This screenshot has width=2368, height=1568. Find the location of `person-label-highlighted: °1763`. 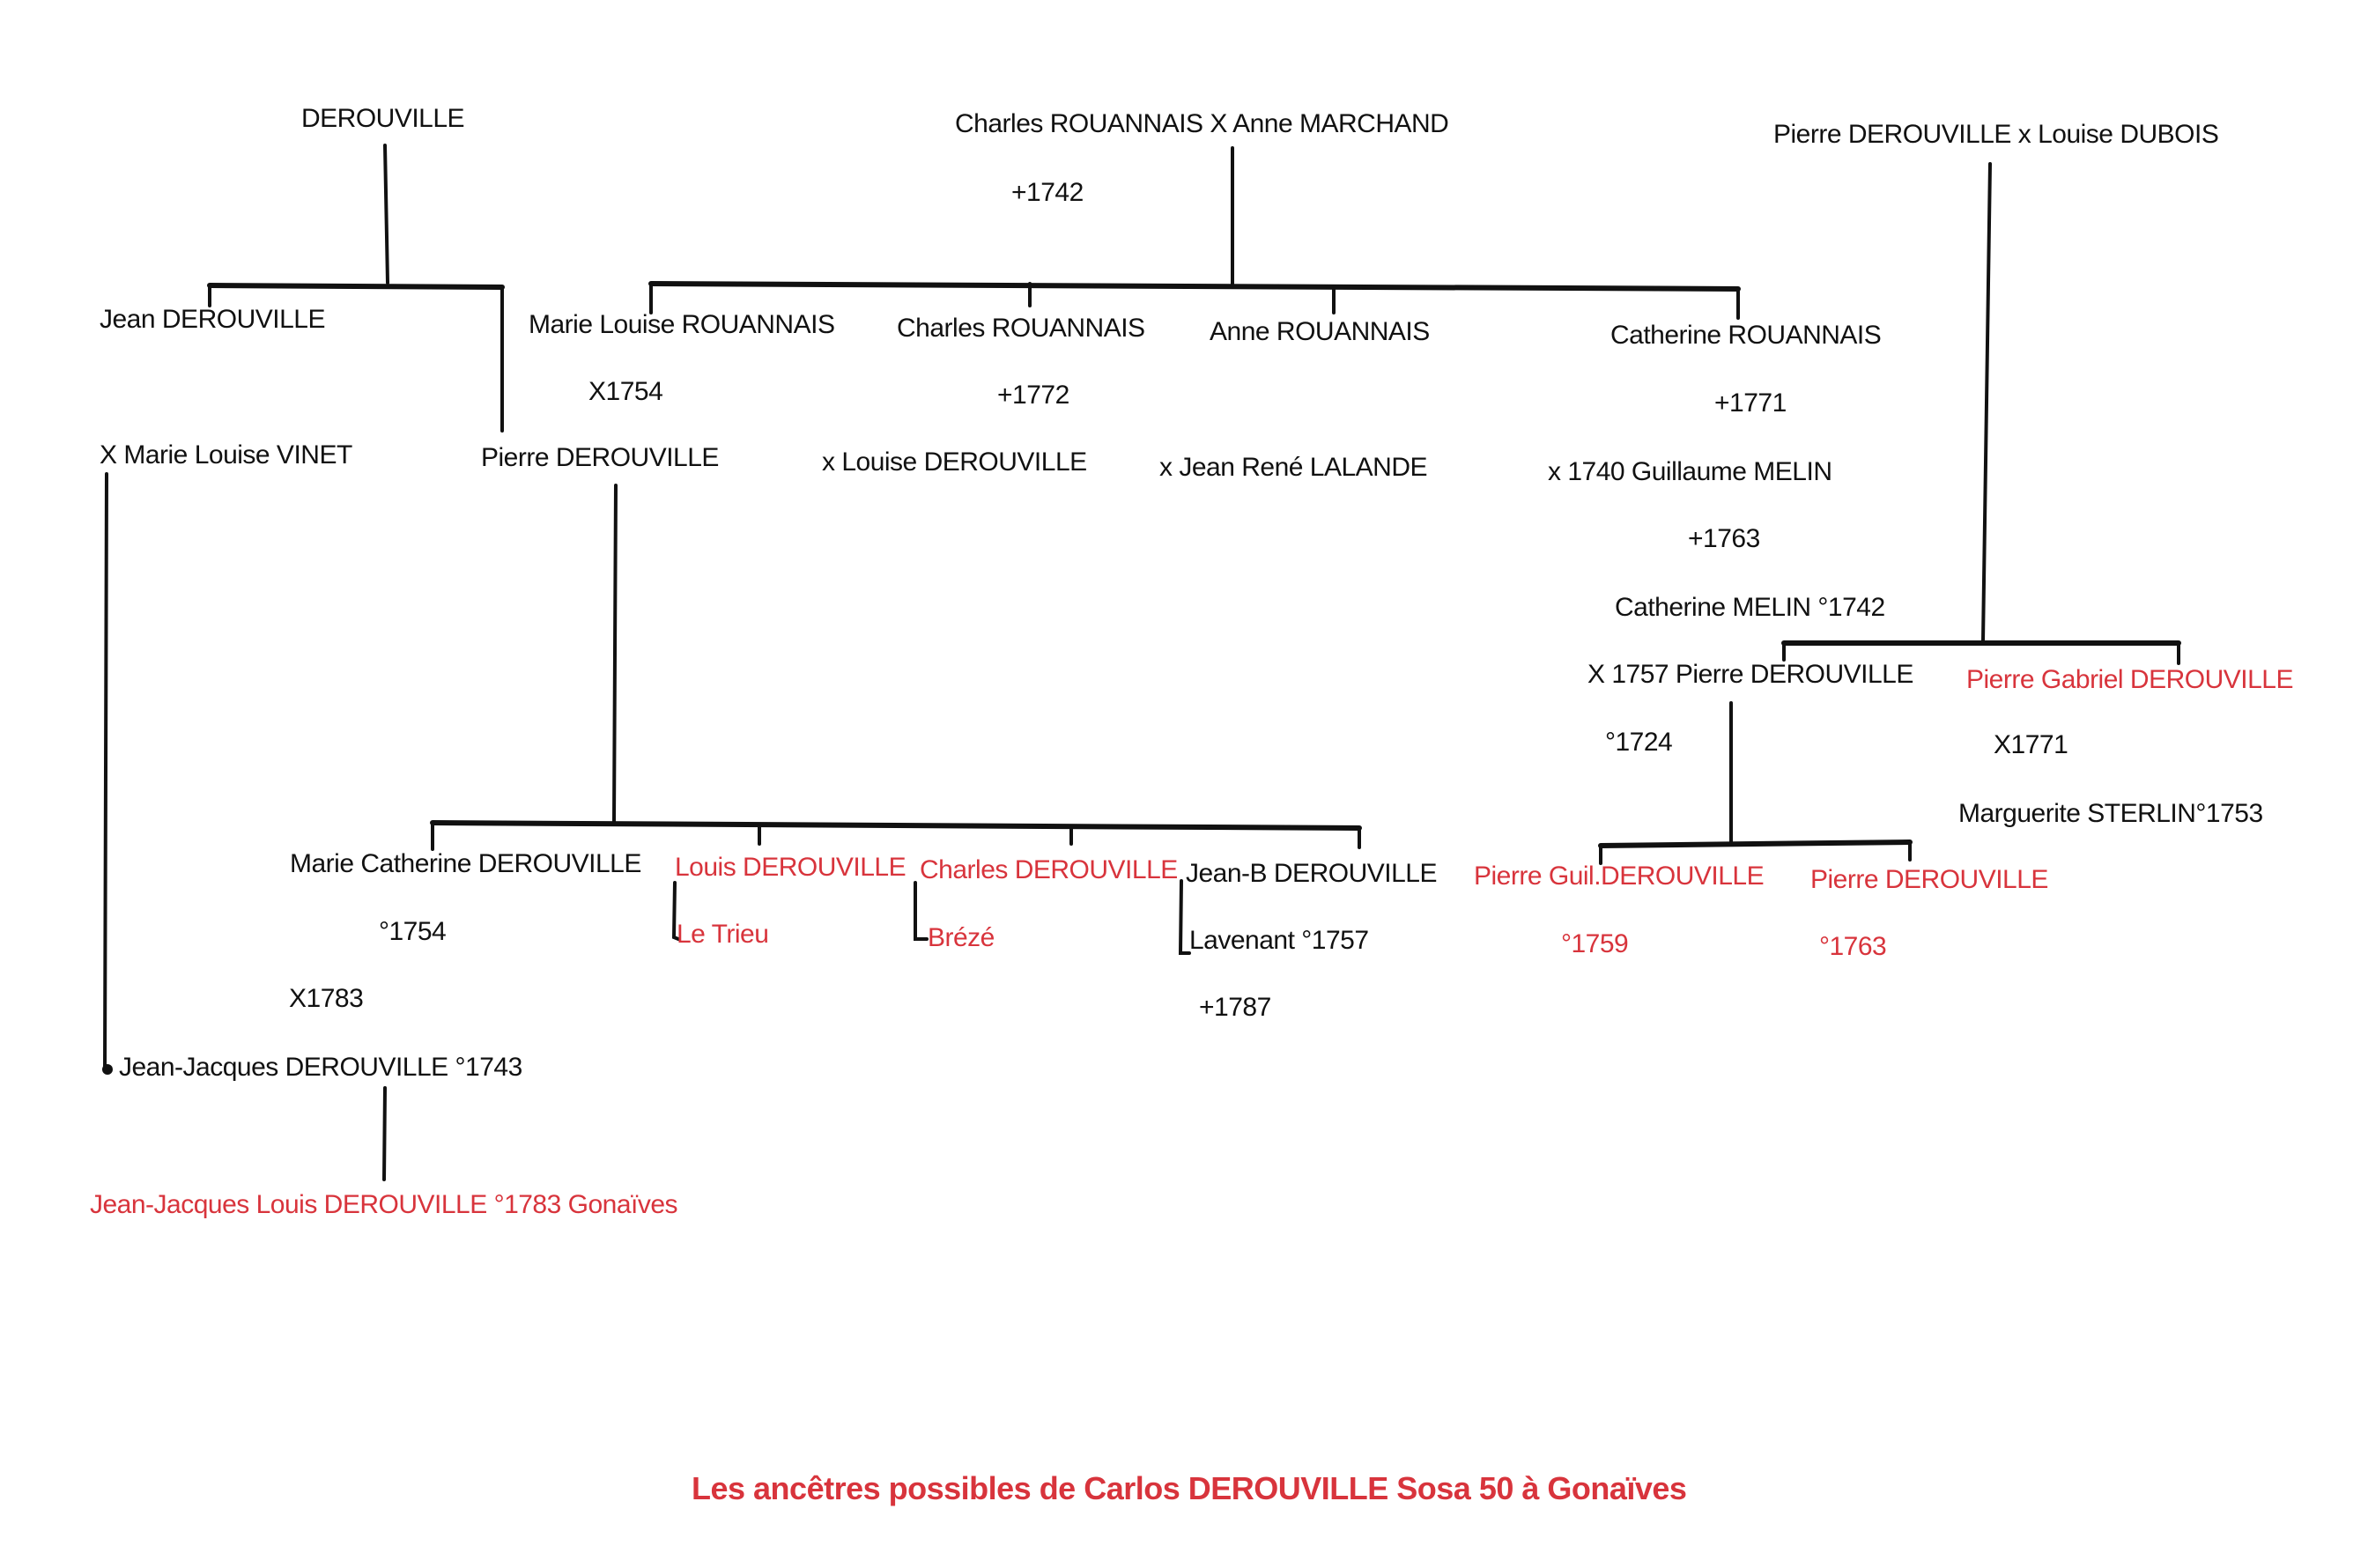

person-label-highlighted: °1763 is located at coordinates (1853, 946).